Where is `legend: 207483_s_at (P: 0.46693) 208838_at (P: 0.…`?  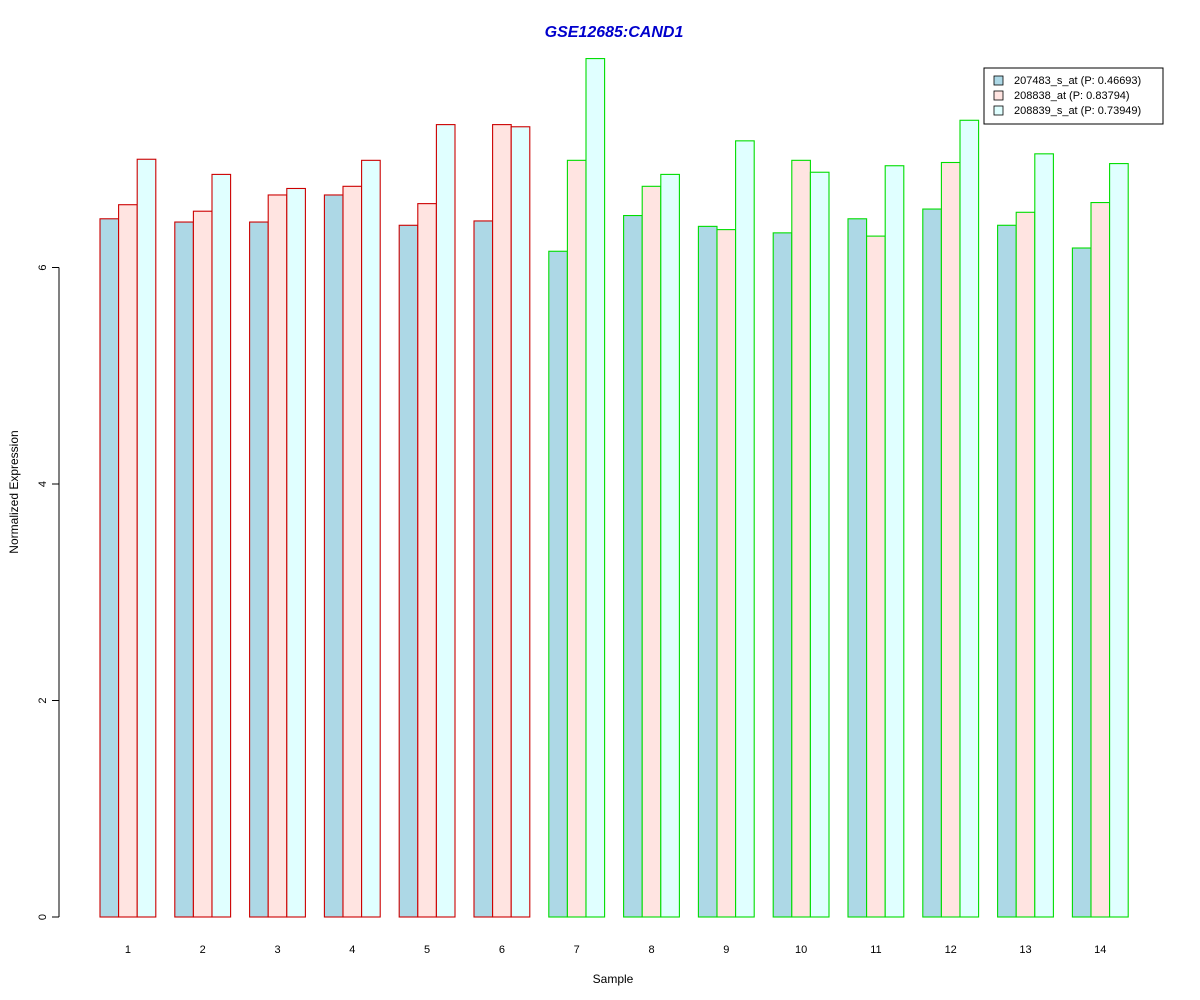 legend: 207483_s_at (P: 0.46693) 208838_at (P: 0.… is located at coordinates (1073, 96).